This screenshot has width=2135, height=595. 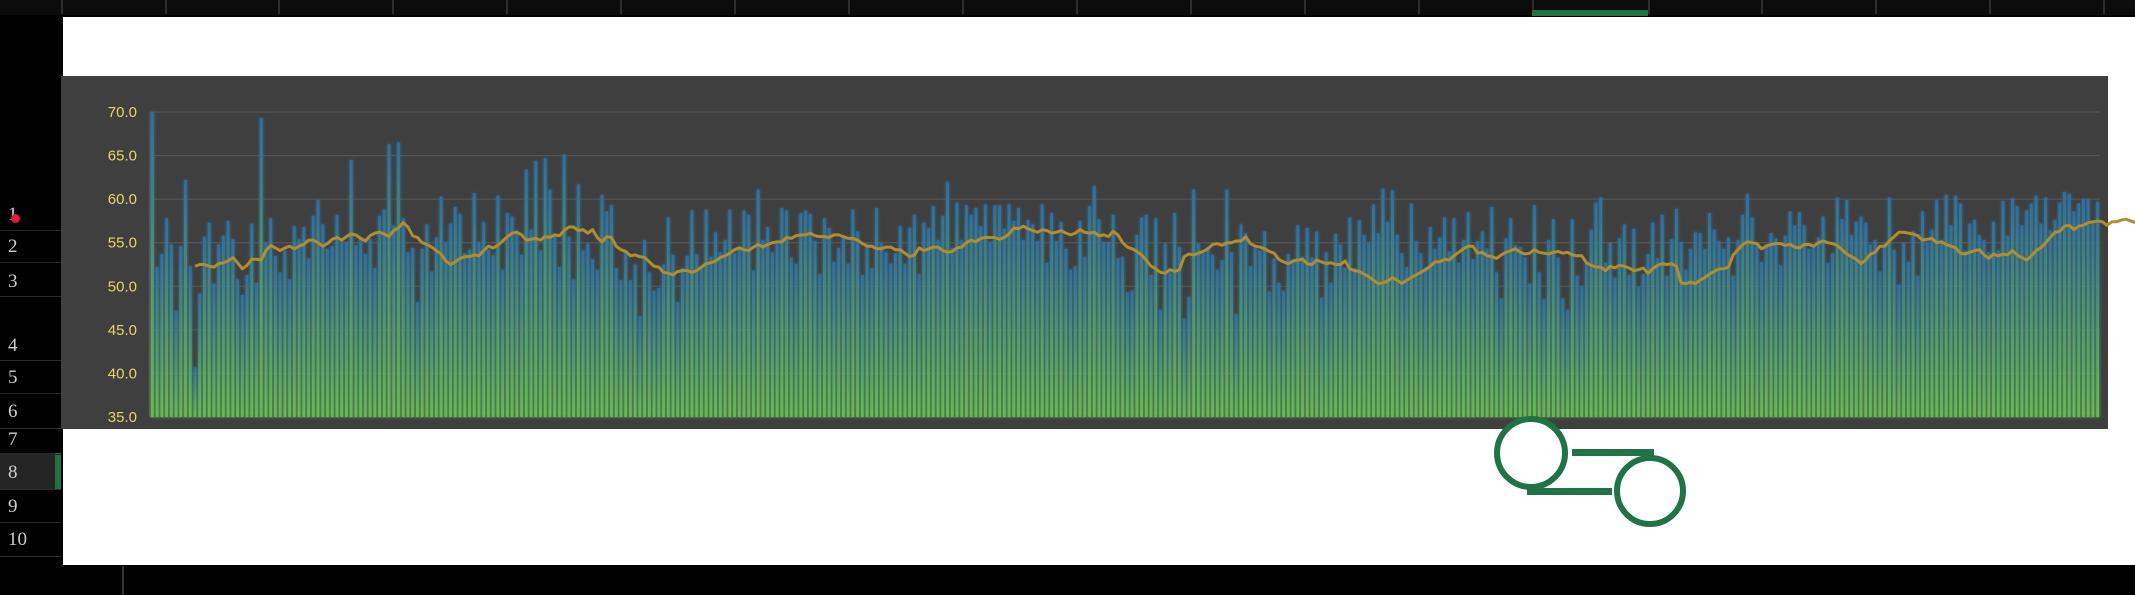 What do you see at coordinates (13, 439) in the screenshot?
I see `row-header-7: 7` at bounding box center [13, 439].